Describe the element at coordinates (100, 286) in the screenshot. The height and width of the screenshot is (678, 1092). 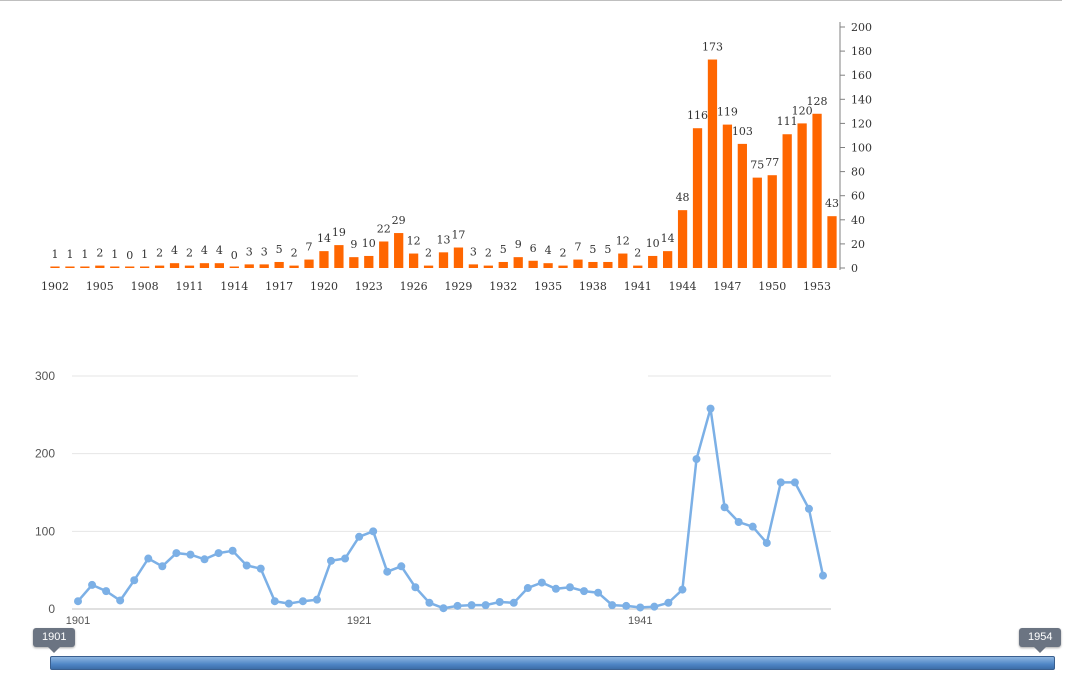
I see `bar-x-tick-label: 1905` at that location.